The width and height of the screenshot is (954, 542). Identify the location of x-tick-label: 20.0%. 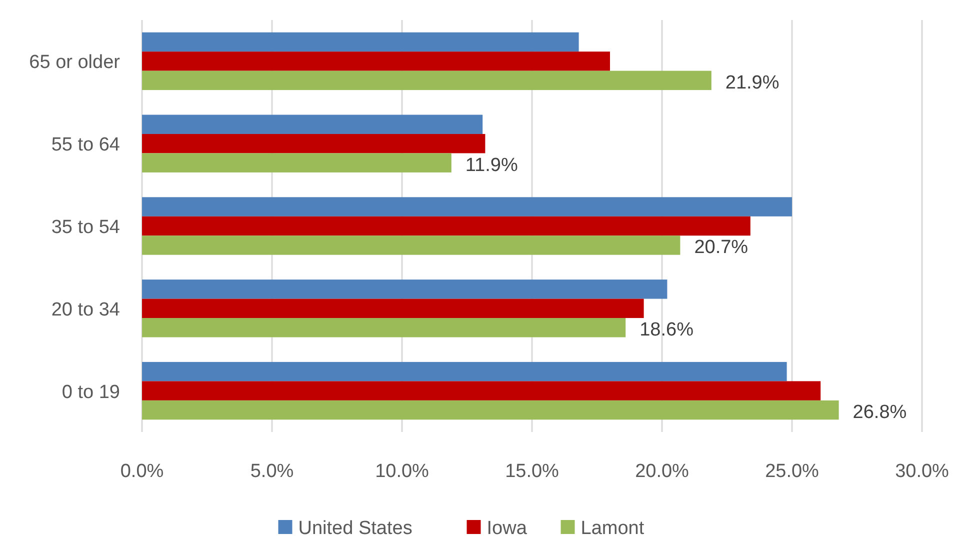
(662, 471).